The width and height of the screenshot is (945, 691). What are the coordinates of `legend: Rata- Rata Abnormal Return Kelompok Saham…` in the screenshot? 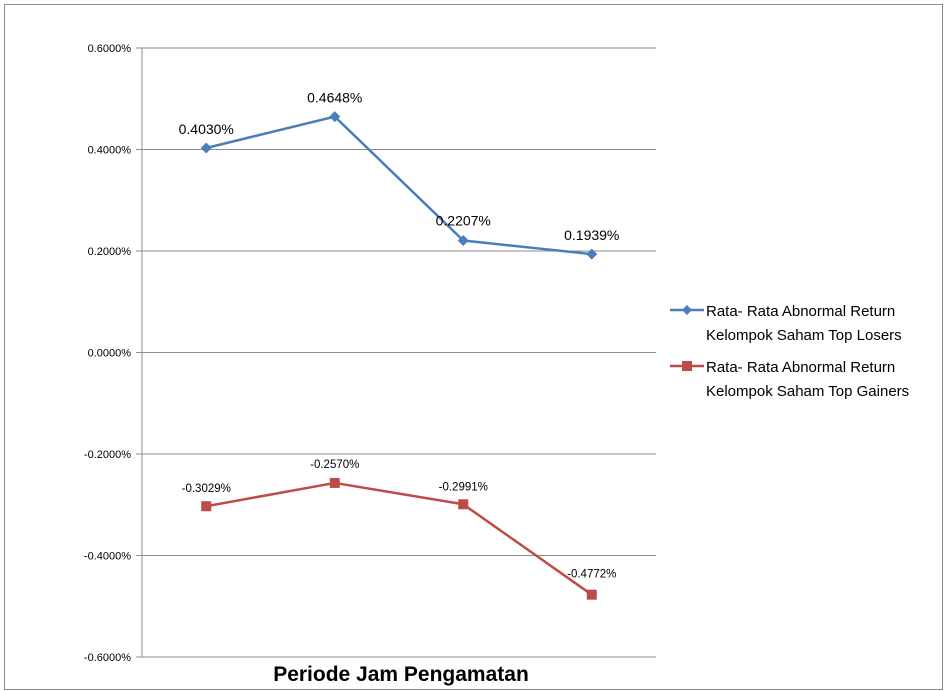 It's located at (789, 351).